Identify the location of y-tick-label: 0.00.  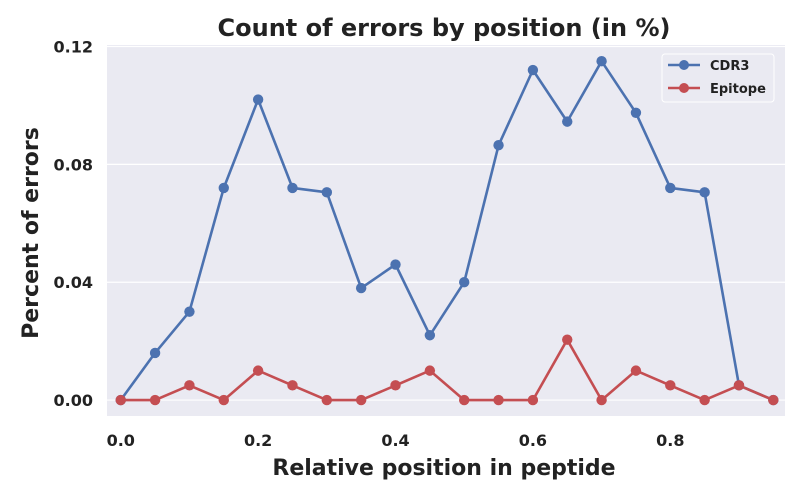
(73, 400).